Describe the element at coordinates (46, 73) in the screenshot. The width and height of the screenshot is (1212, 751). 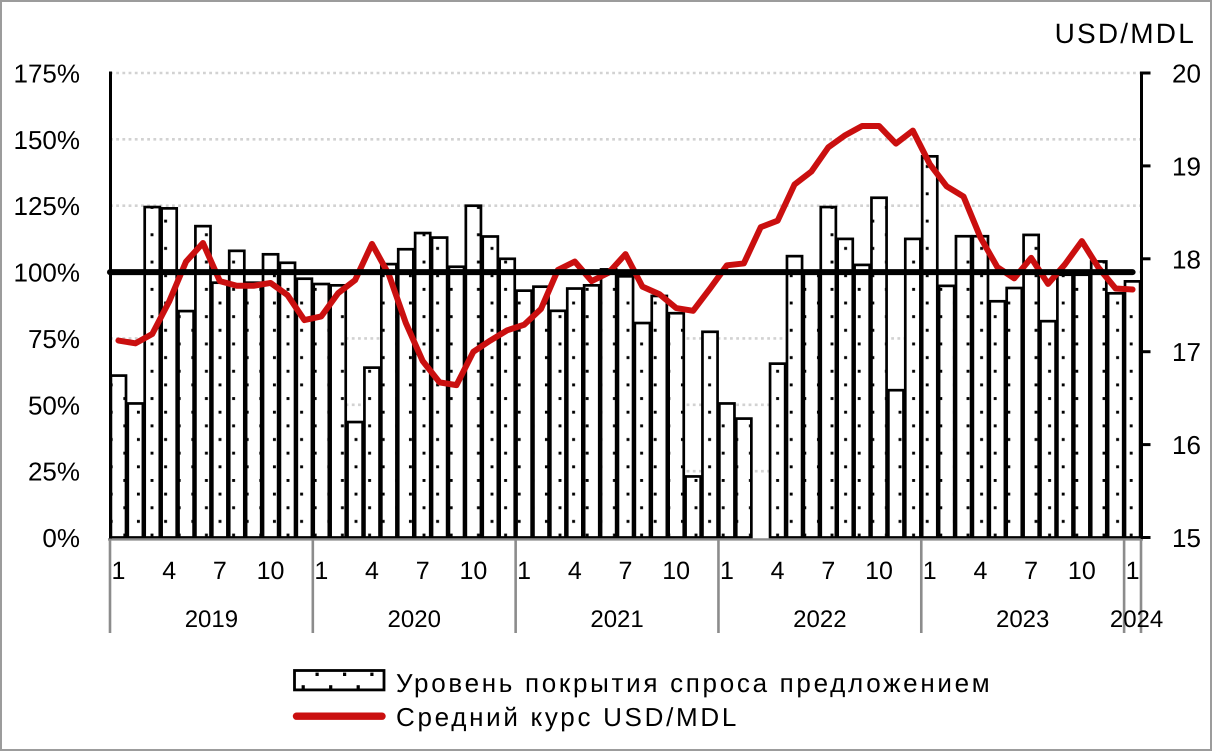
I see `svg-text: 175%` at that location.